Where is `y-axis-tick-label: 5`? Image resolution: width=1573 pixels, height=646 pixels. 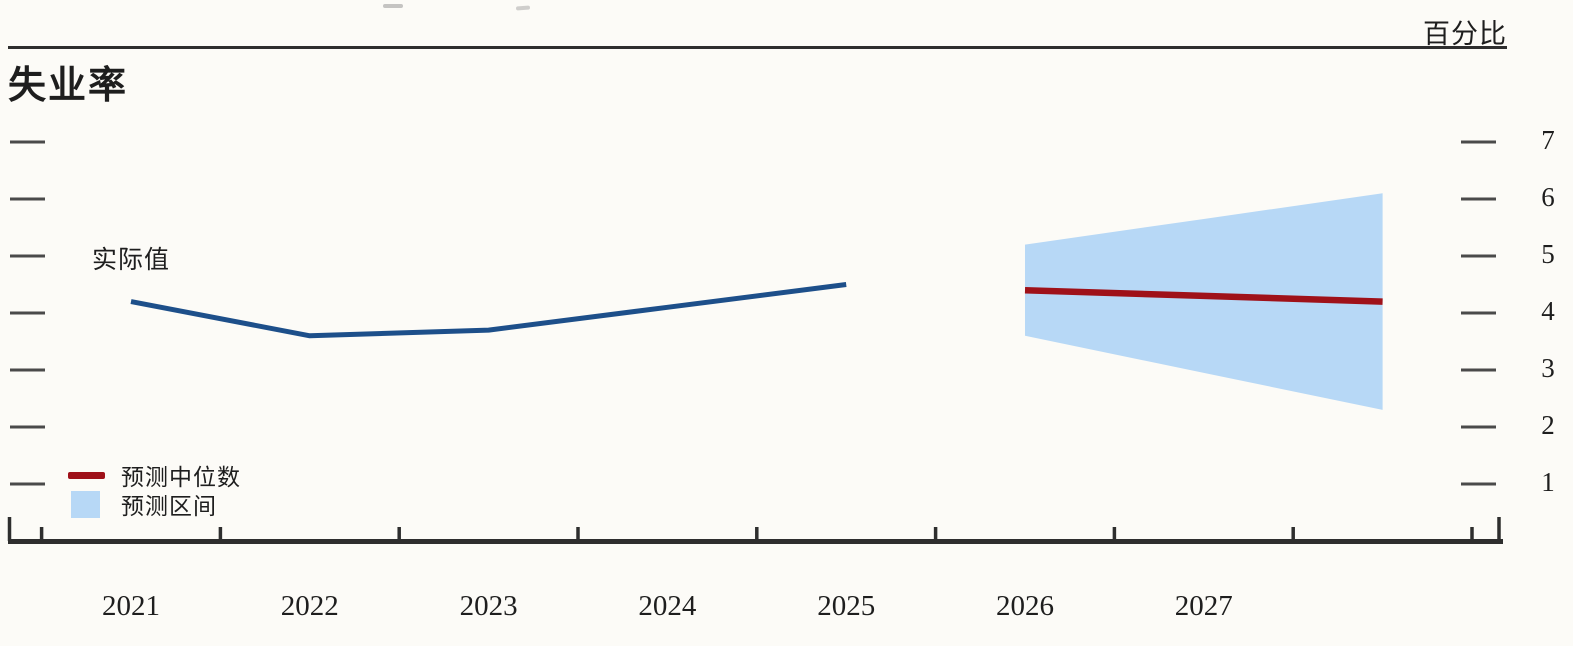
y-axis-tick-label: 5 is located at coordinates (1548, 254).